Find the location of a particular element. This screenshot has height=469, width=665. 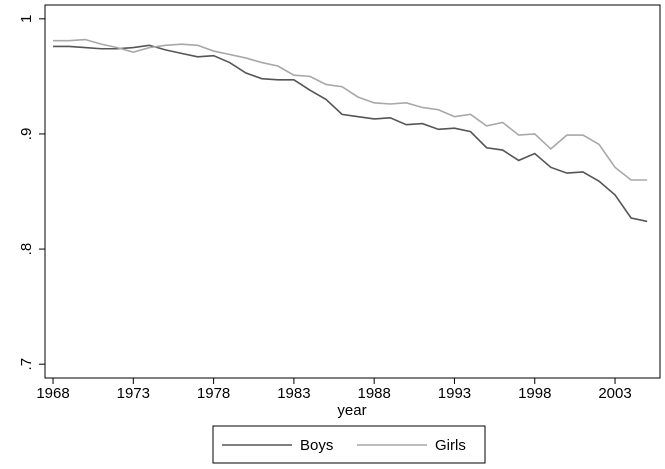

x-tick-label: 2003 is located at coordinates (614, 393).